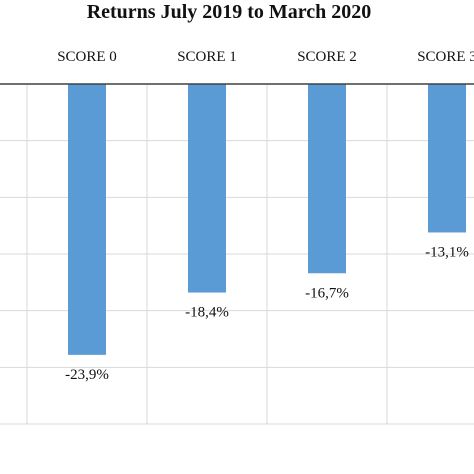 This screenshot has width=474, height=474. I want to click on category-label: SCORE 2, so click(327, 57).